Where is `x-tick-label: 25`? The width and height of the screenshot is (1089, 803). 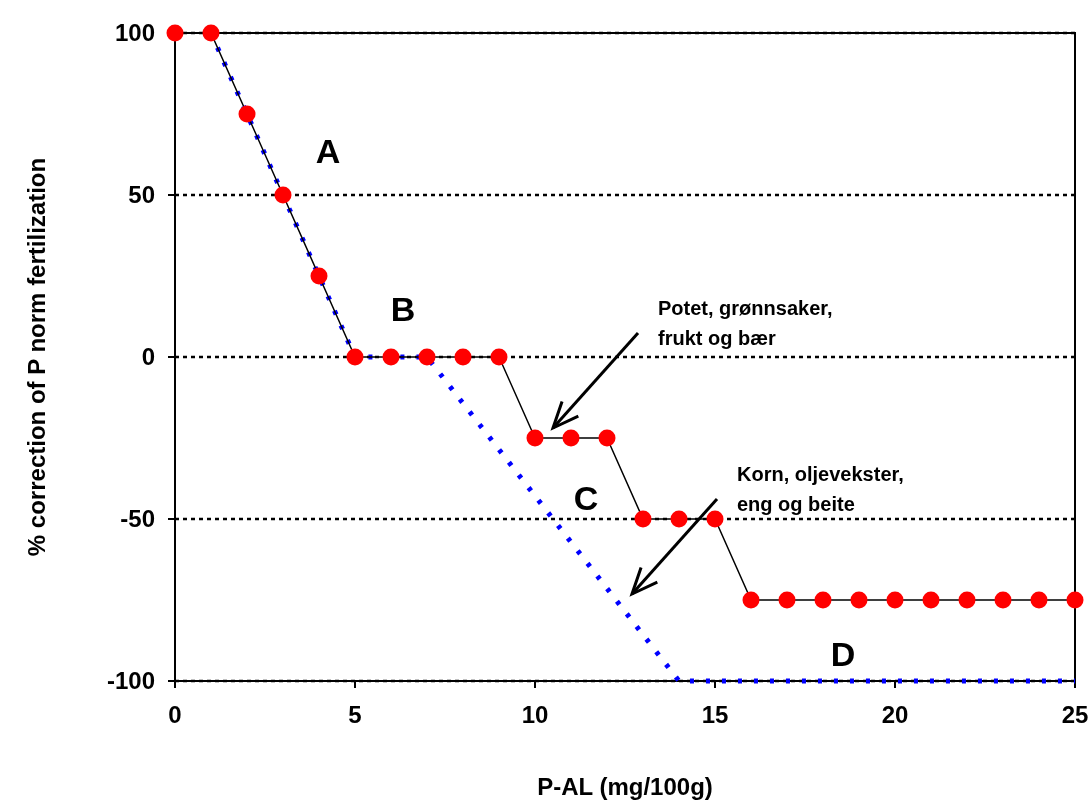
x-tick-label: 25 is located at coordinates (1075, 714).